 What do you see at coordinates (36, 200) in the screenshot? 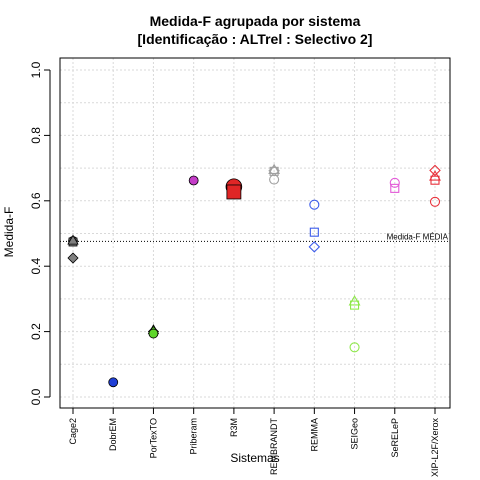
I see `y-tick-label: 0.6` at bounding box center [36, 200].